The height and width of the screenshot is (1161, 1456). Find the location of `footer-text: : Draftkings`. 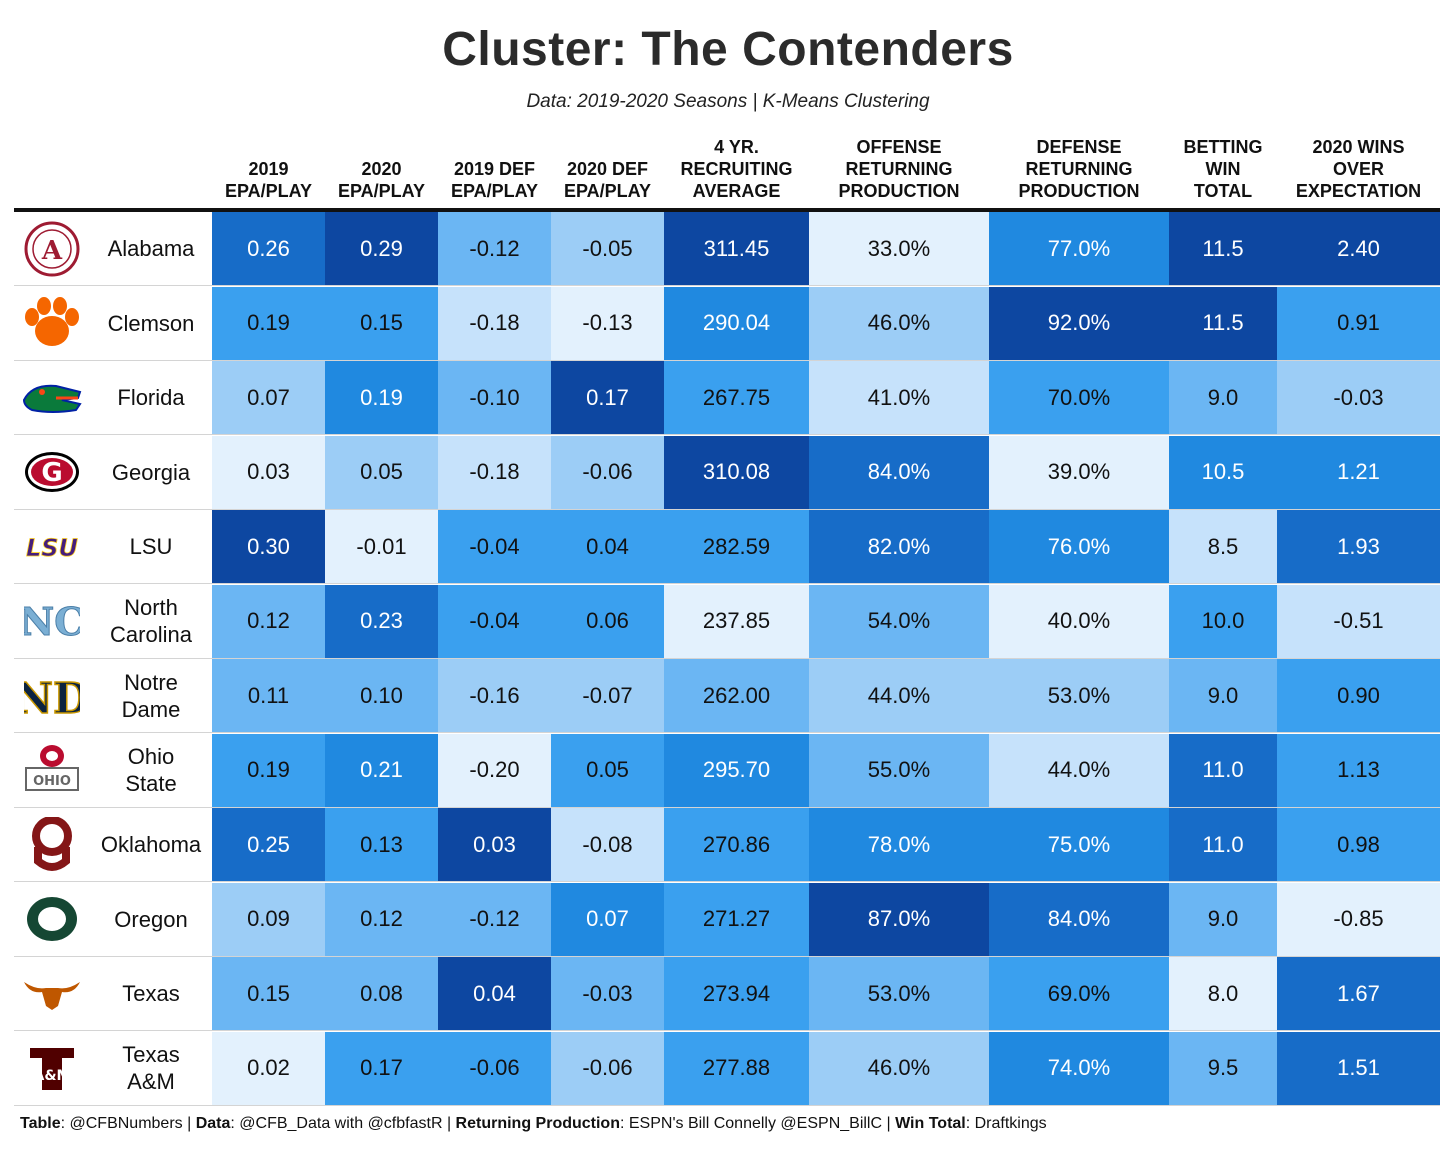

footer-text: : Draftkings is located at coordinates (1006, 1123).